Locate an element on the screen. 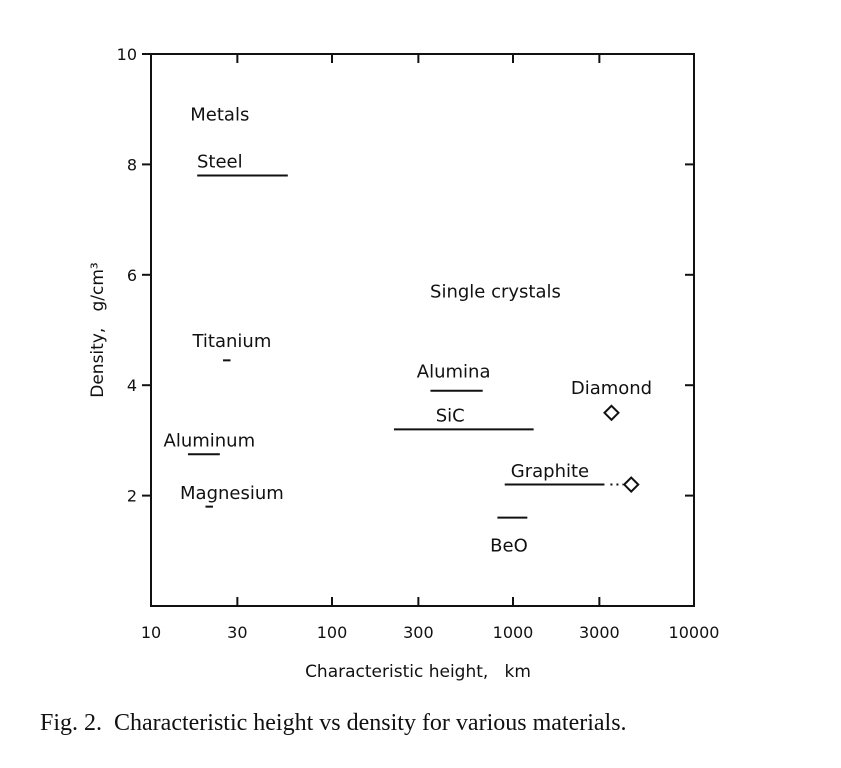 This screenshot has width=841, height=768. y-tick-label: 6 is located at coordinates (132, 275).